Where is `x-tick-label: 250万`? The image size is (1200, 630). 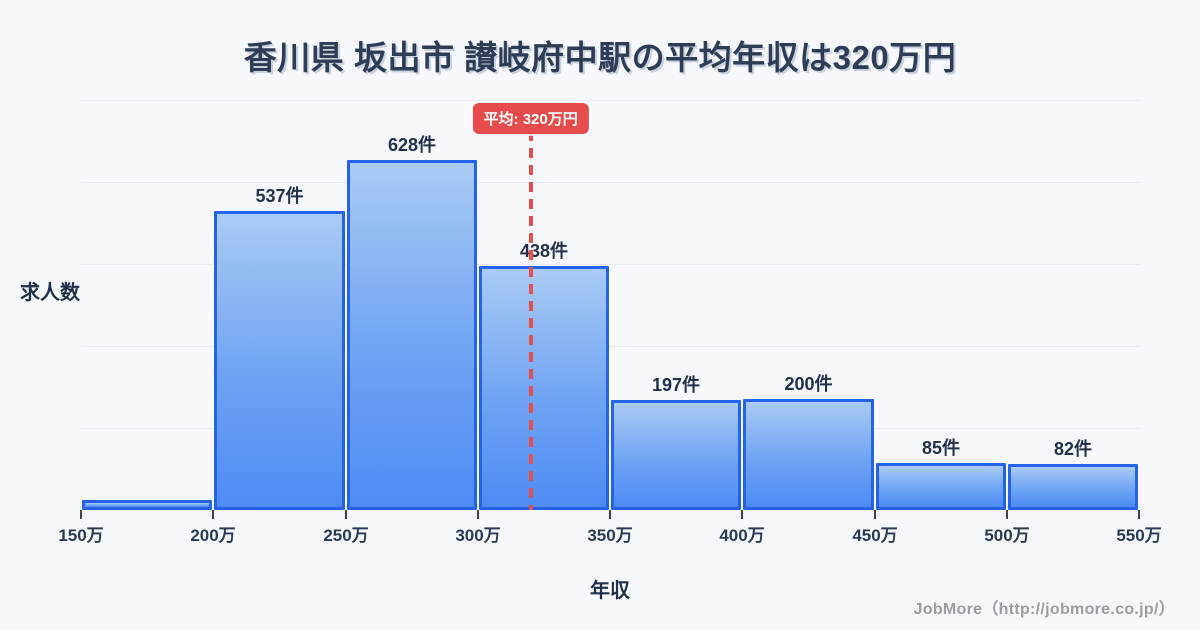 x-tick-label: 250万 is located at coordinates (346, 535).